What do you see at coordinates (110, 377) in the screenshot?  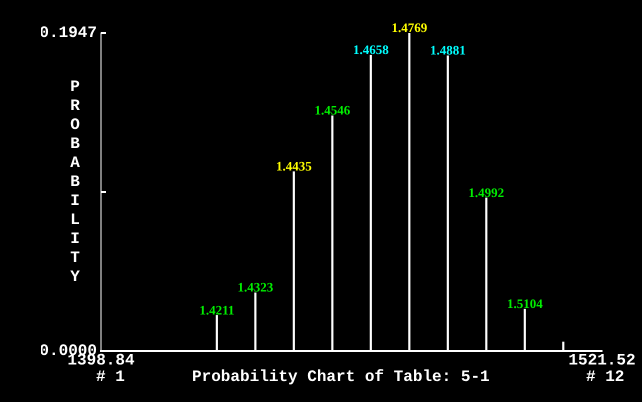 I see `text: # 1` at bounding box center [110, 377].